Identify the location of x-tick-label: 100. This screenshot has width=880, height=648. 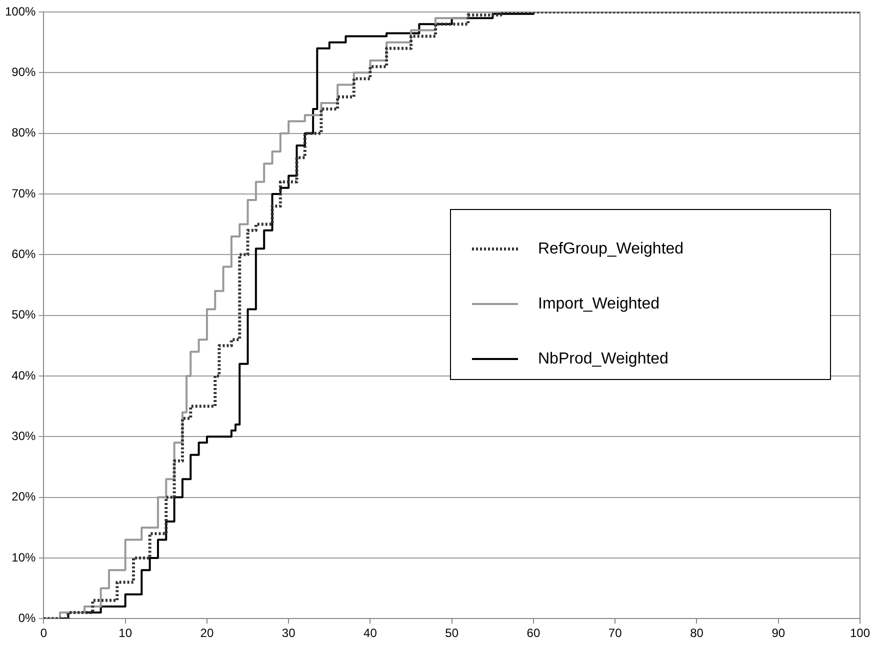
(860, 633).